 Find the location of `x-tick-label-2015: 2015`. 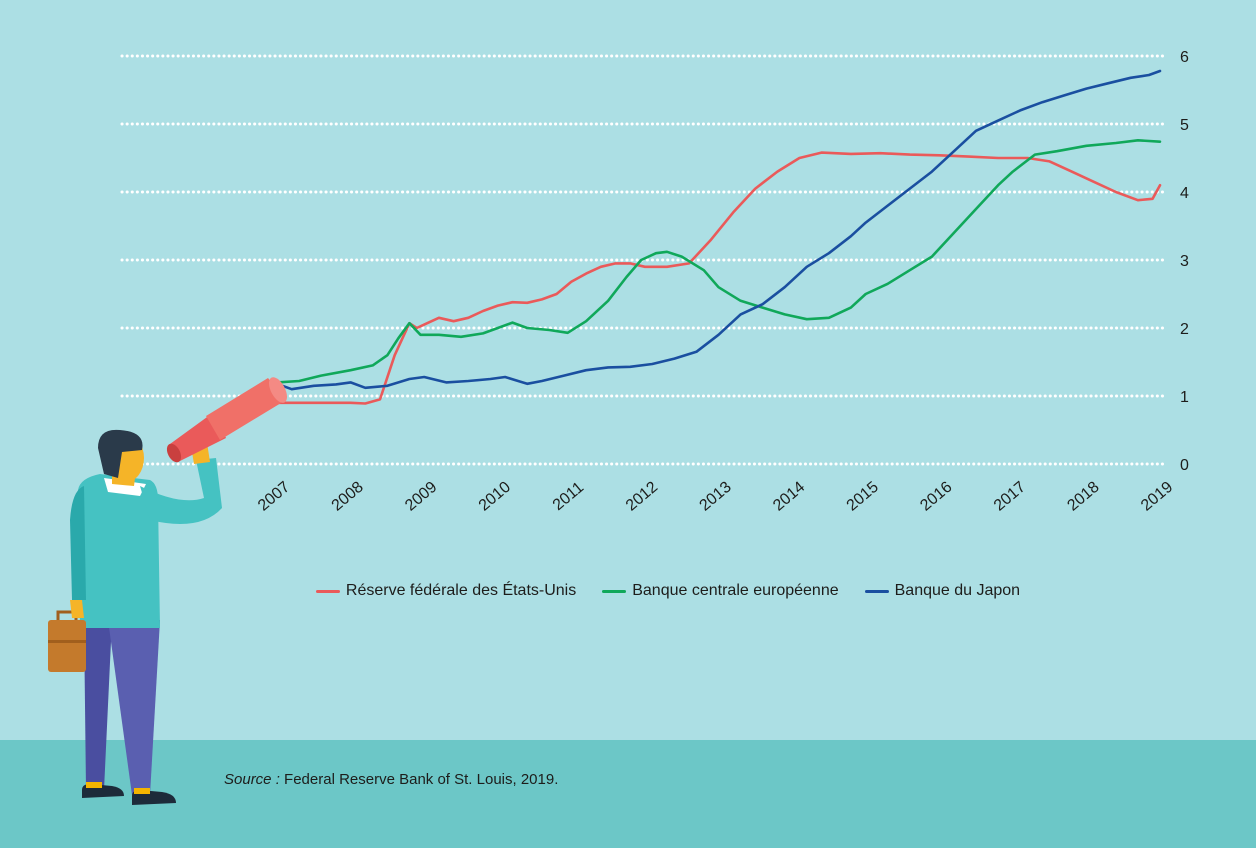

x-tick-label-2015: 2015 is located at coordinates (863, 497).